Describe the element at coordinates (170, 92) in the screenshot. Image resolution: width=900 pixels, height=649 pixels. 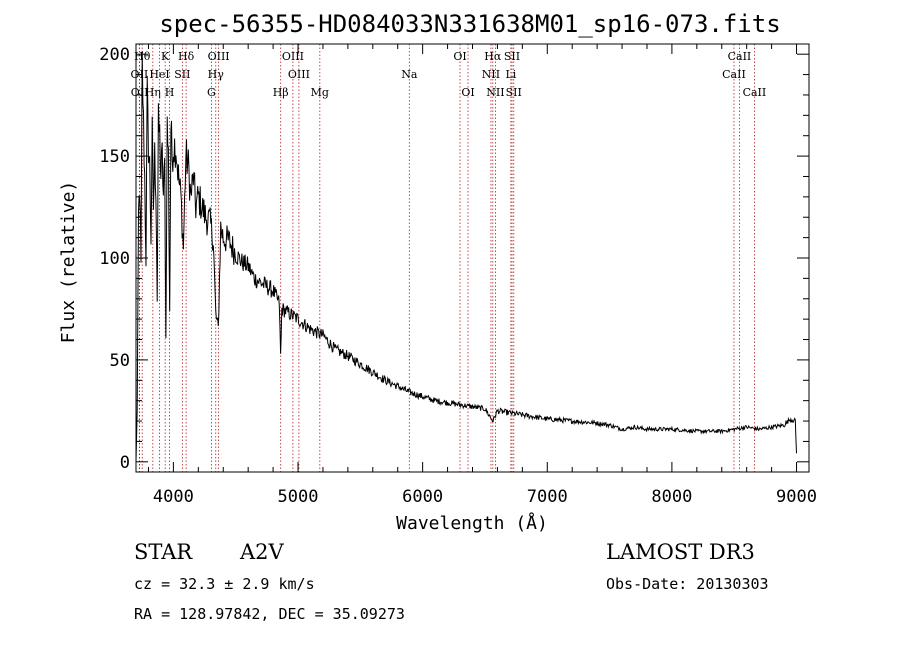
I see `line-label: H` at that location.